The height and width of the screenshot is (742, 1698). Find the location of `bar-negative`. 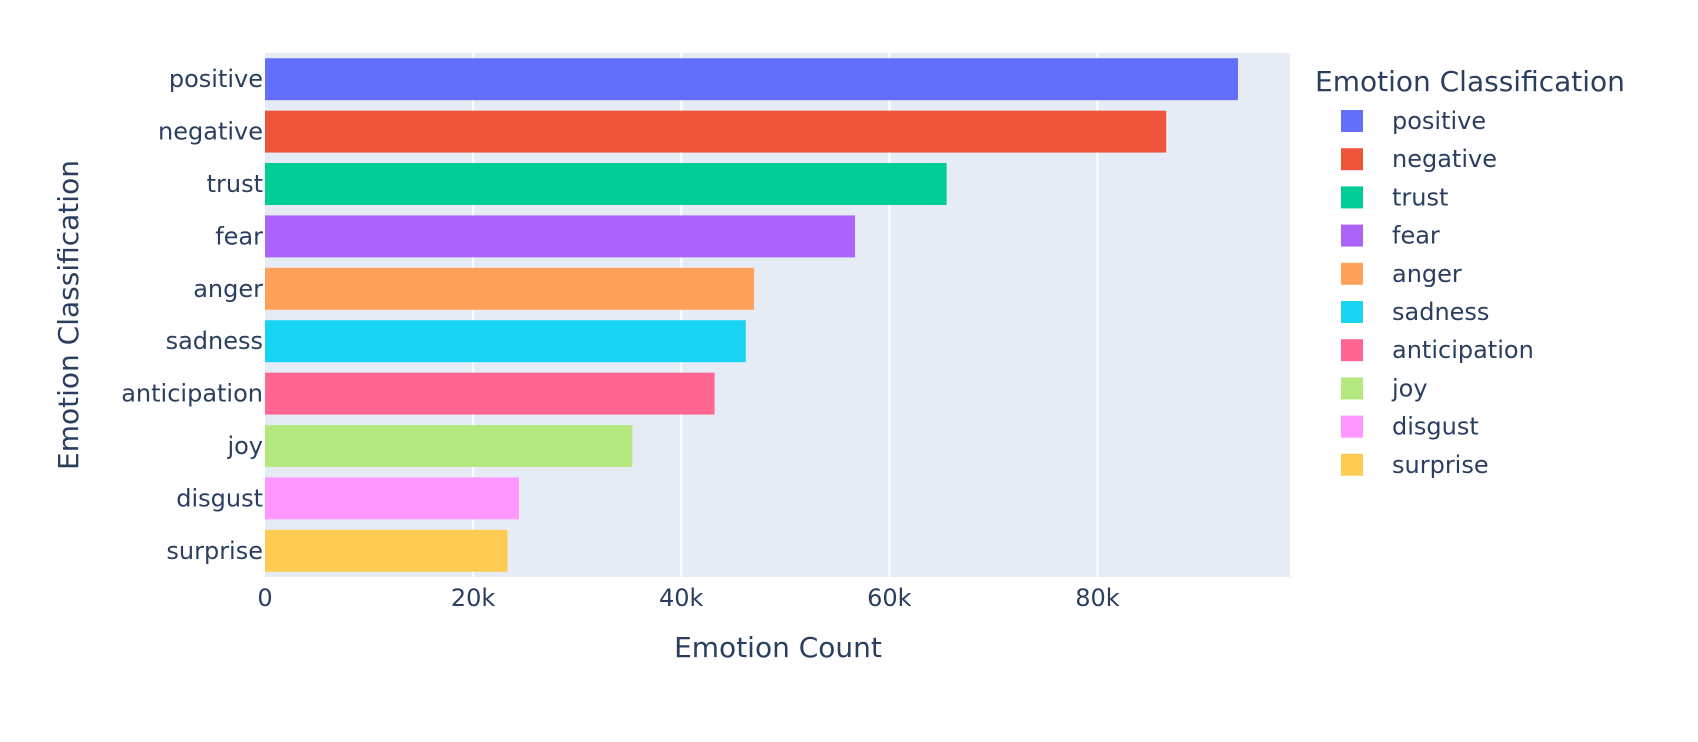

bar-negative is located at coordinates (716, 131).